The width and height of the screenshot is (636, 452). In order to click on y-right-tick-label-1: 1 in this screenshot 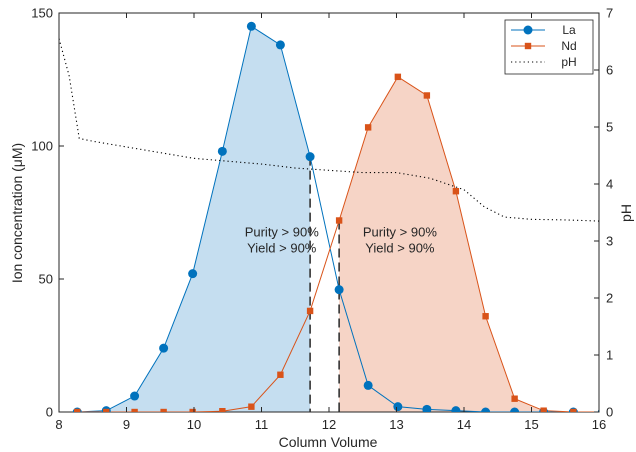, I will do `click(609, 355)`.